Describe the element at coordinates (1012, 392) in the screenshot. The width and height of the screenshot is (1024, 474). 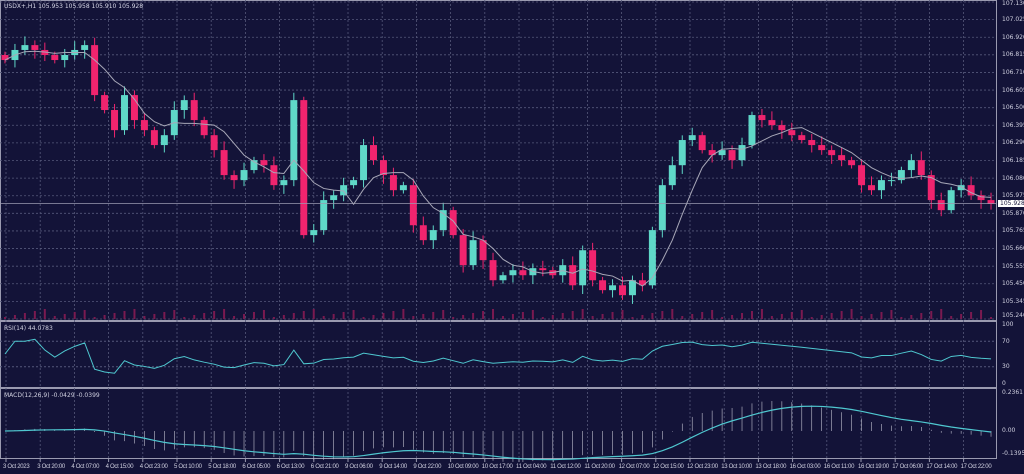
I see `macd-tick-label: 0.2361` at that location.